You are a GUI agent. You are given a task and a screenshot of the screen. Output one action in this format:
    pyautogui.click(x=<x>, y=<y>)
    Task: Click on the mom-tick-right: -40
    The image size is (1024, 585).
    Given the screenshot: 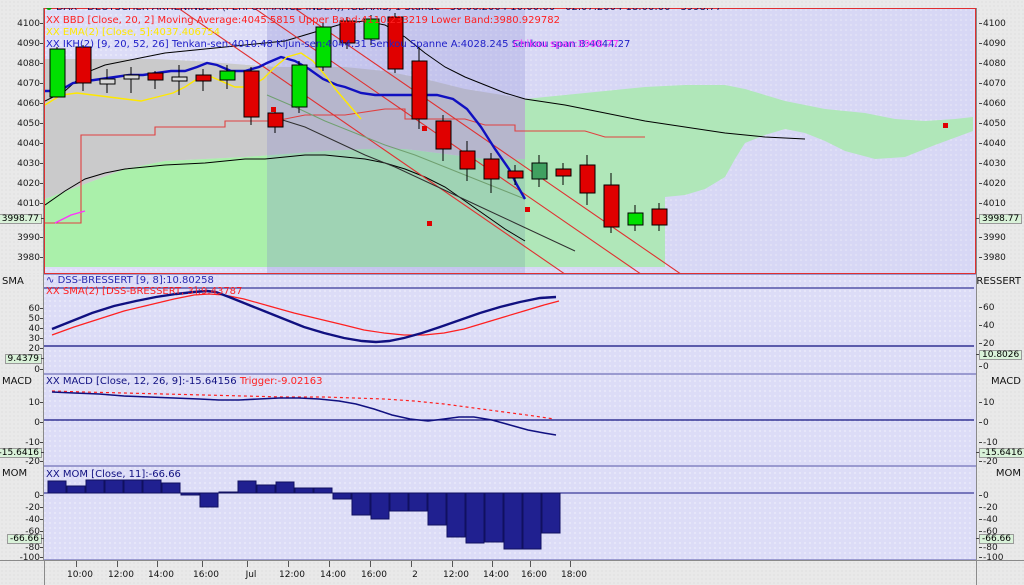 What is the action you would take?
    pyautogui.click(x=988, y=520)
    